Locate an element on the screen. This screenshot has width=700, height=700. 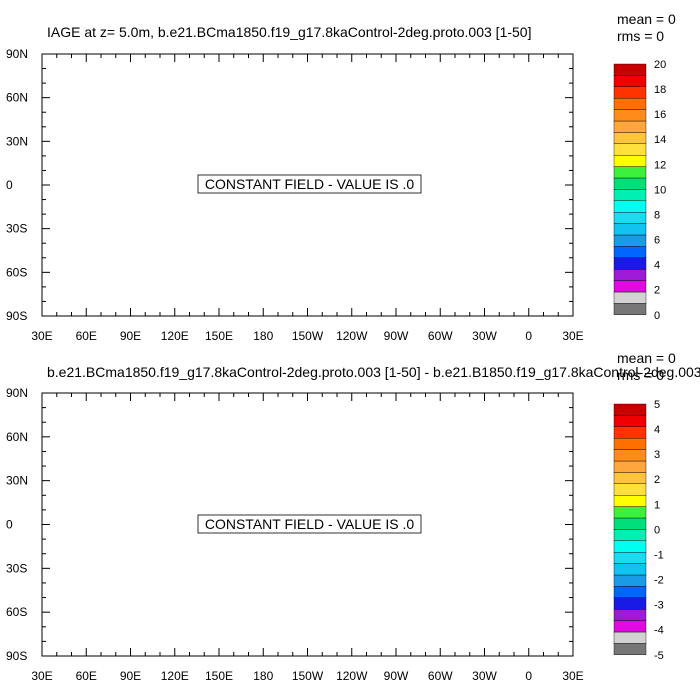
bottom-colorbar-label: 3 is located at coordinates (657, 455).